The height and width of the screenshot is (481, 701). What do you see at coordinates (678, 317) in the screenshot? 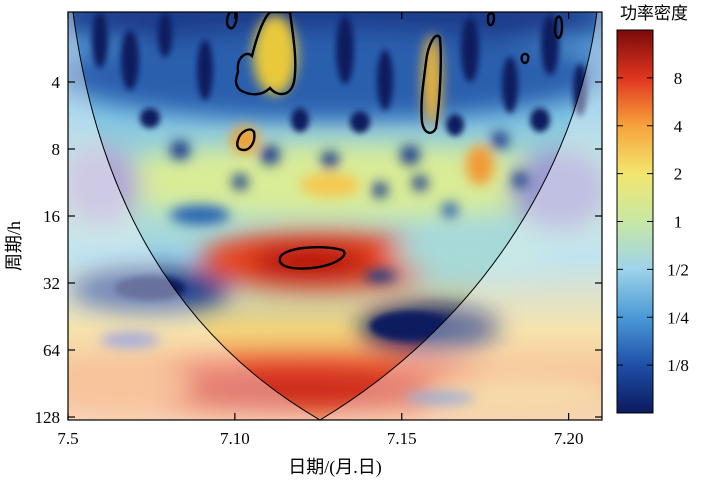
I see `colorbar-tick-label: 1/4` at bounding box center [678, 317].